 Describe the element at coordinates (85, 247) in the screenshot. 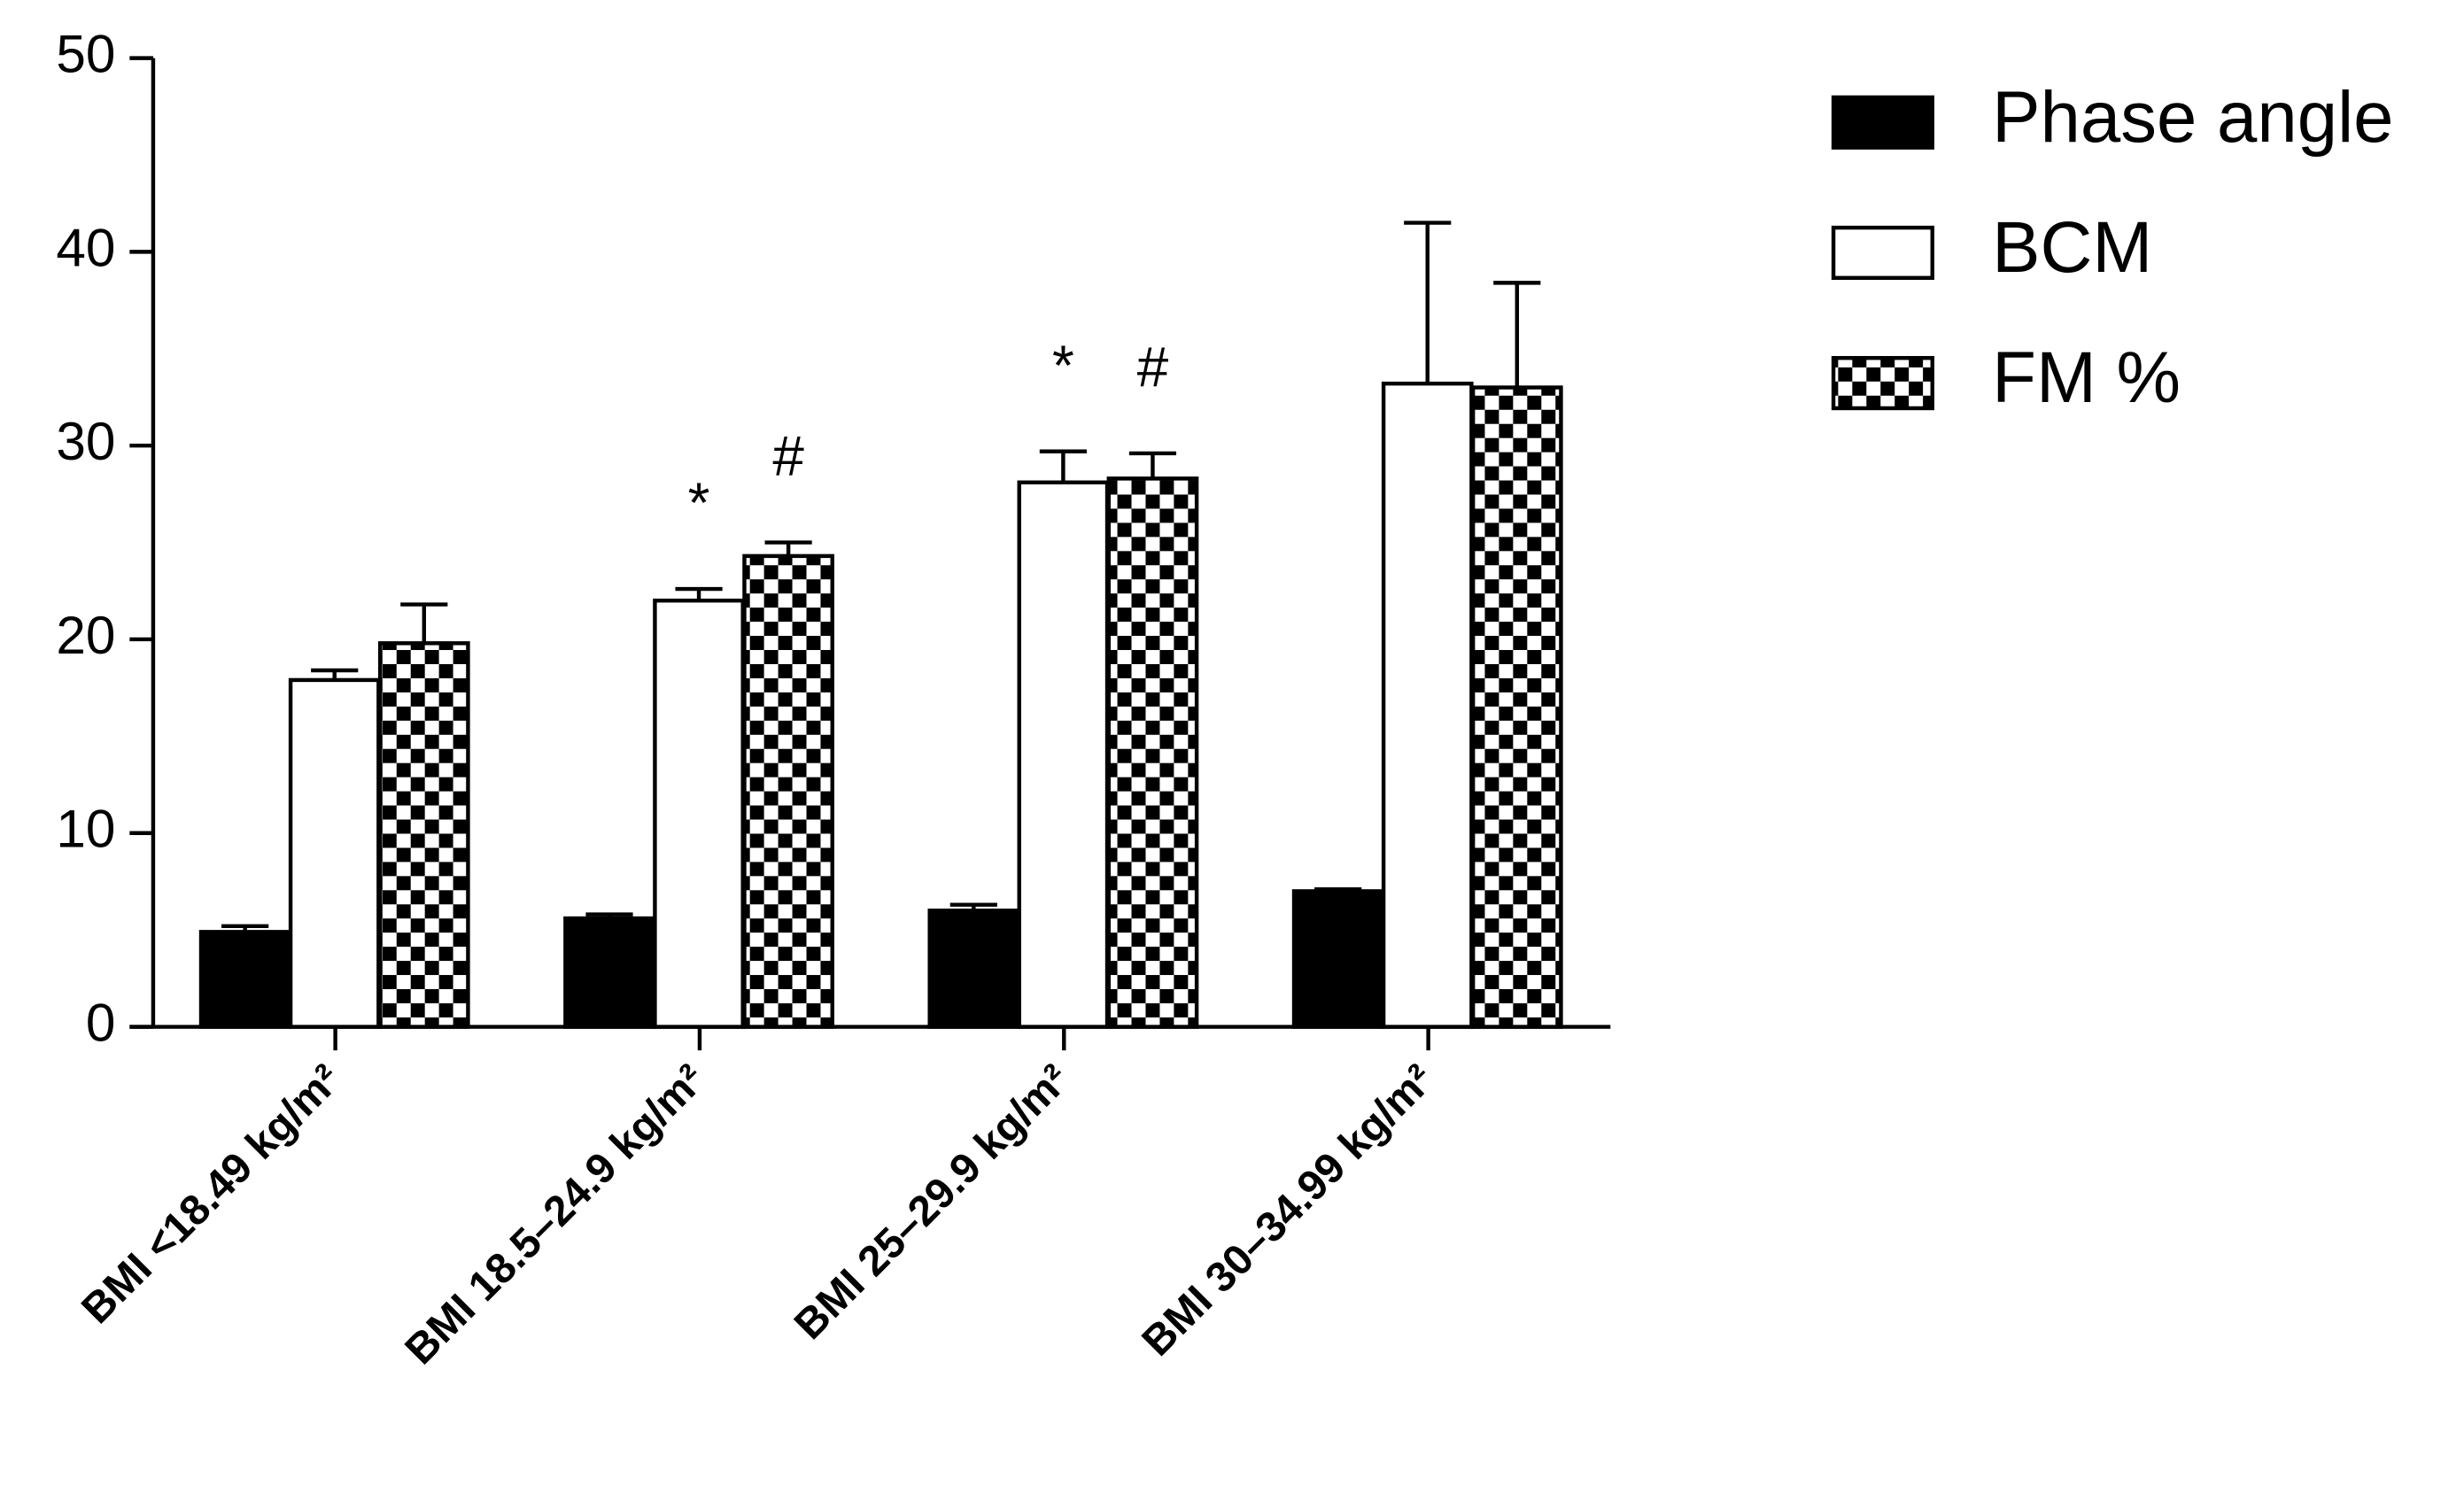

I see `y-tick-label: 40` at that location.